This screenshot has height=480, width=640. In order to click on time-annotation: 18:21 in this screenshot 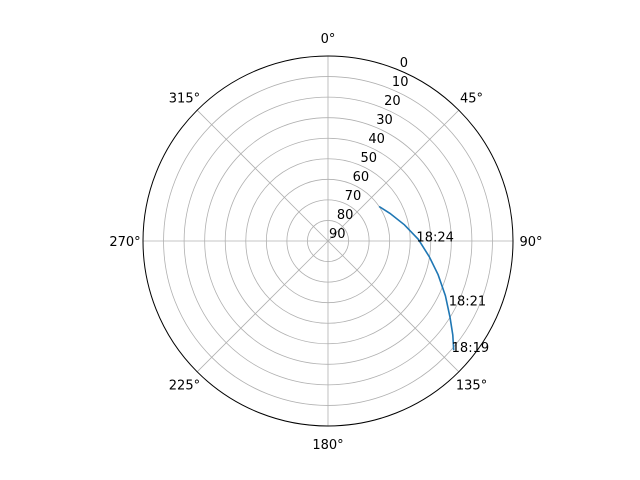, I will do `click(467, 302)`.